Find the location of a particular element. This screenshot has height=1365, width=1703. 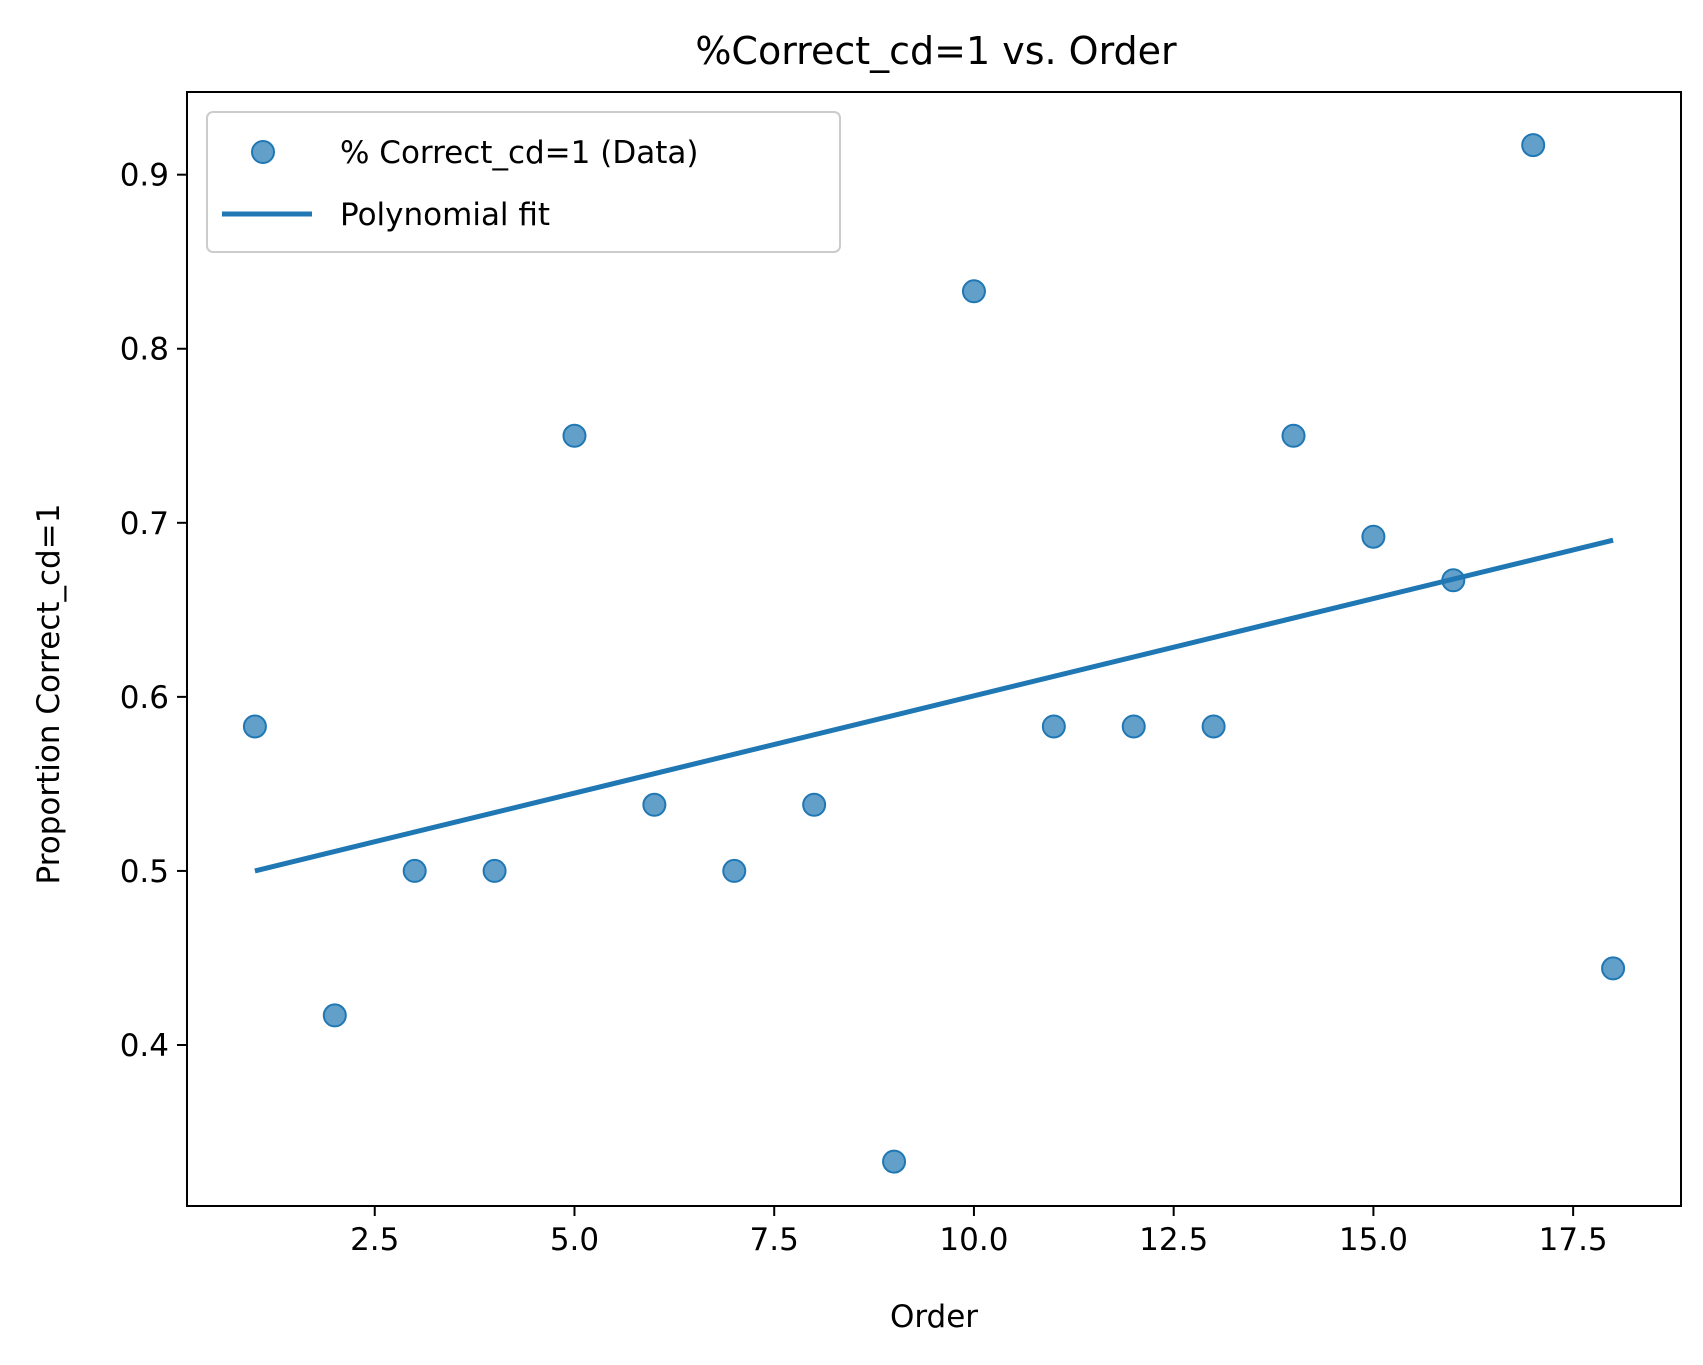

x-tick-label: 12.5 is located at coordinates (1173, 1240).